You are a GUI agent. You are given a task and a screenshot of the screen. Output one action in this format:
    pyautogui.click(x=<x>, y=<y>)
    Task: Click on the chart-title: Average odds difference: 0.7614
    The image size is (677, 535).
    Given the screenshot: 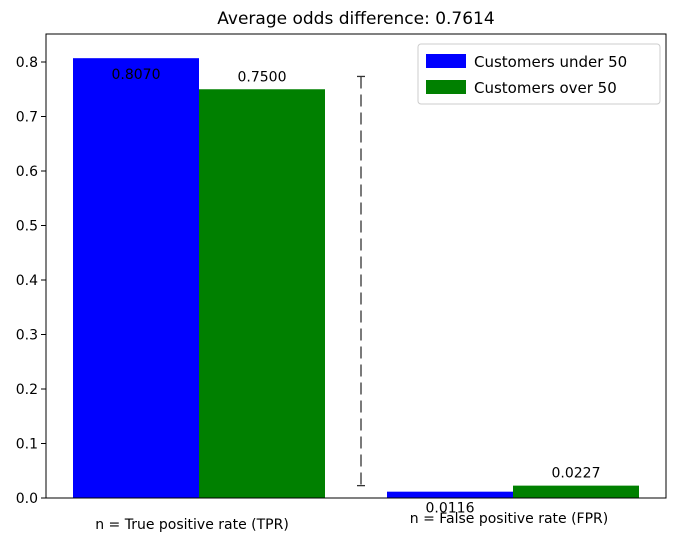 What is the action you would take?
    pyautogui.click(x=355, y=19)
    